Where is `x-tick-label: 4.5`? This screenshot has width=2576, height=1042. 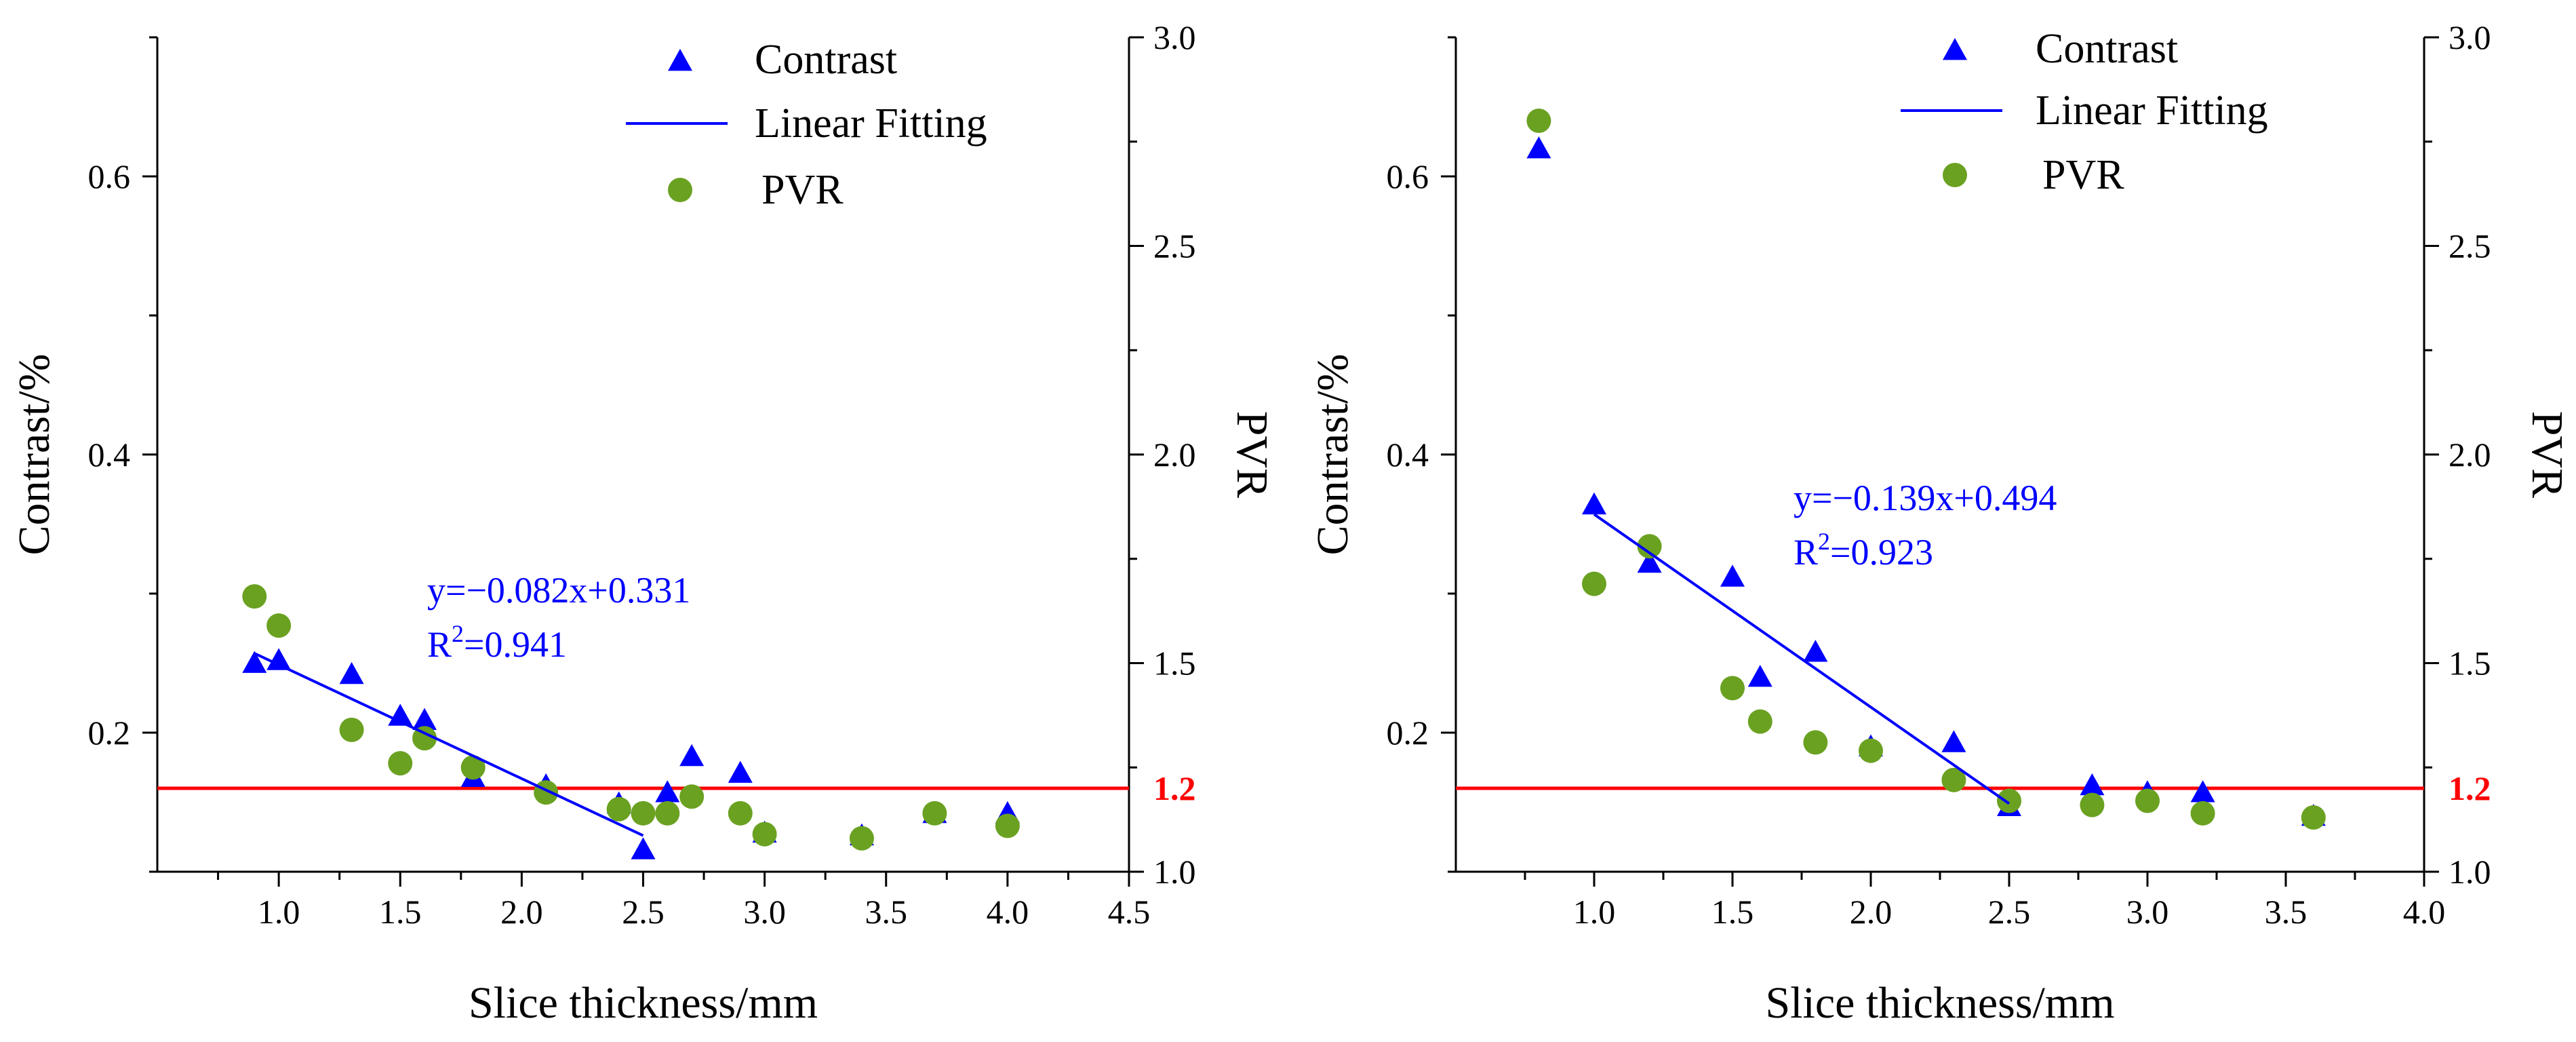
x-tick-label: 4.5 is located at coordinates (1129, 912).